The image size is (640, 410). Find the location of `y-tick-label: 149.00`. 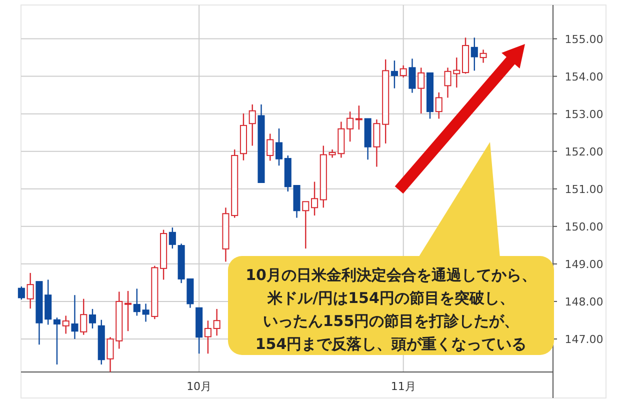

y-tick-label: 149.00 is located at coordinates (584, 264).